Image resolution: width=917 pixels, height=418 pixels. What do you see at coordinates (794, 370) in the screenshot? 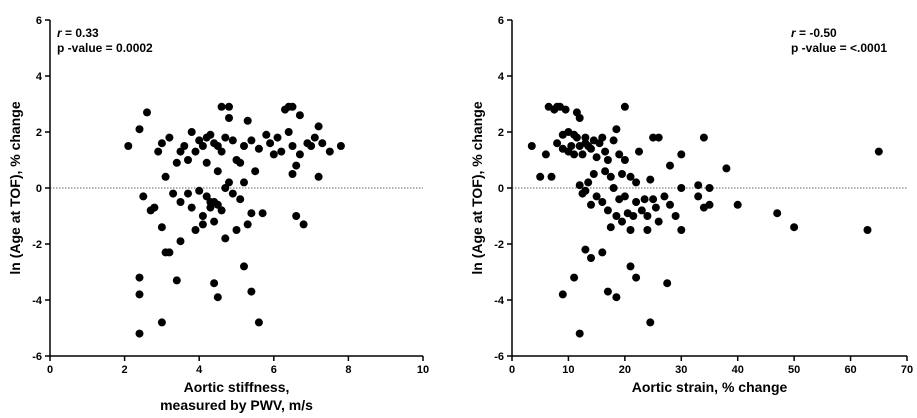
I see `x-tick-label: 50` at bounding box center [794, 370].